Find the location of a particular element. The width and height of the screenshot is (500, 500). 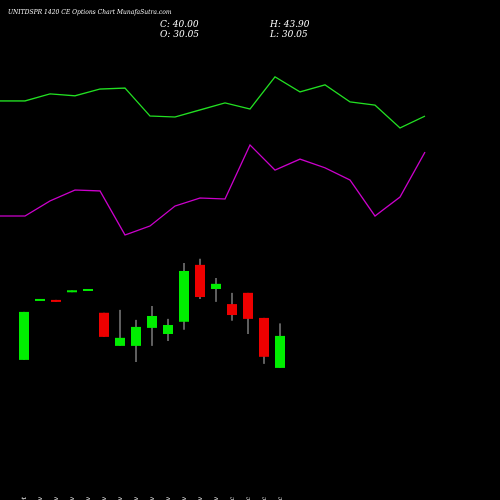

x-tick-label: 27 Nov is located at coordinates (200, 498).